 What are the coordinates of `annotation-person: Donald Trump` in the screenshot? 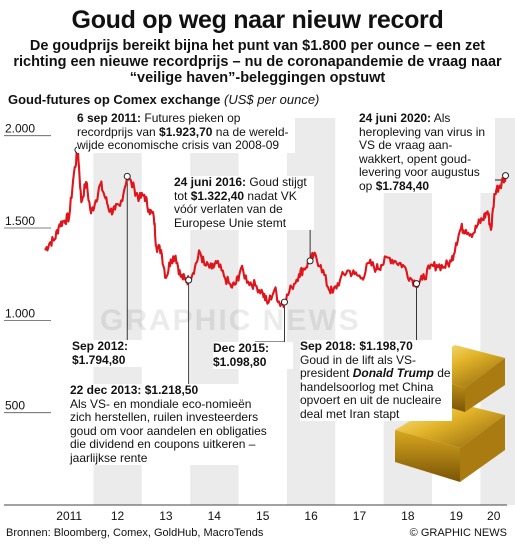 It's located at (393, 373).